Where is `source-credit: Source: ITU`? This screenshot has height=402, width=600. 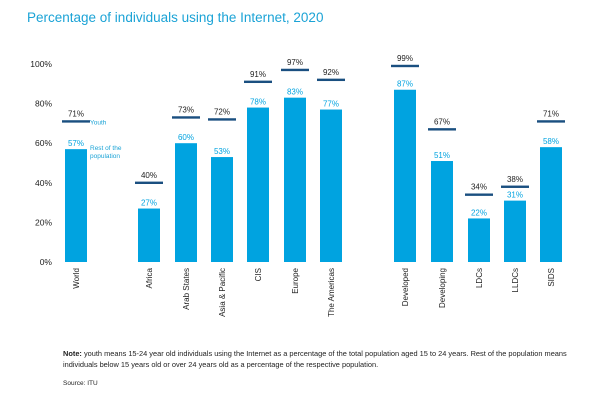
source-credit: Source: ITU is located at coordinates (80, 383).